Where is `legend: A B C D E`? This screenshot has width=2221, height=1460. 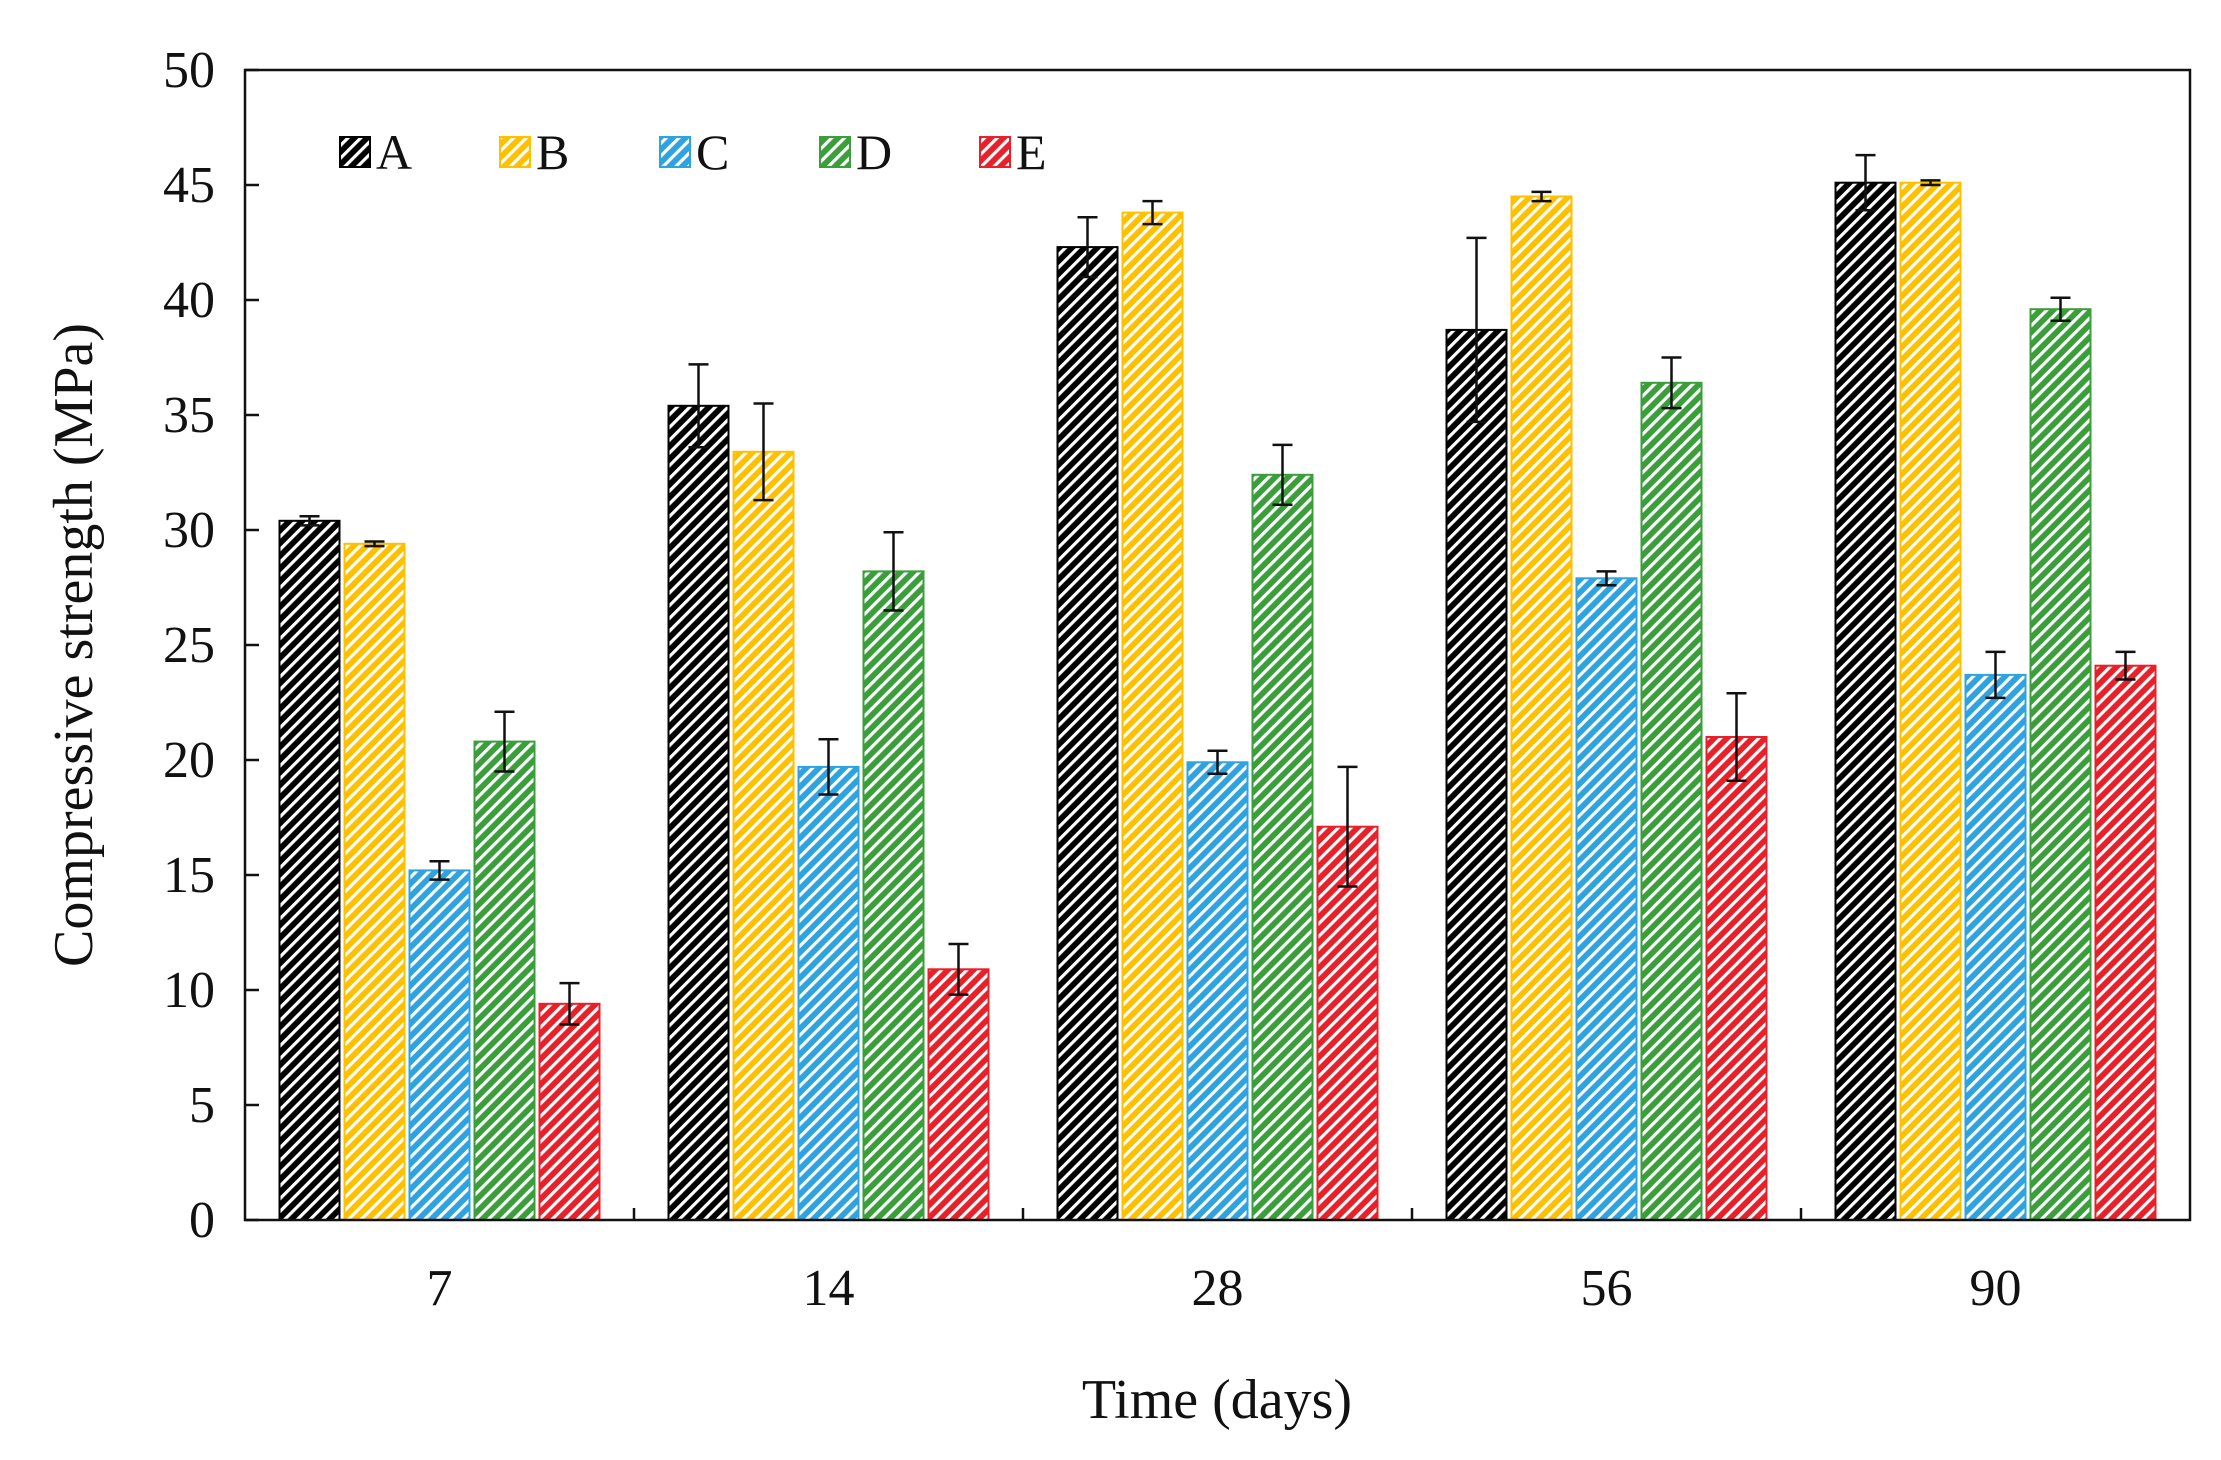
legend: A B C D E is located at coordinates (693, 152).